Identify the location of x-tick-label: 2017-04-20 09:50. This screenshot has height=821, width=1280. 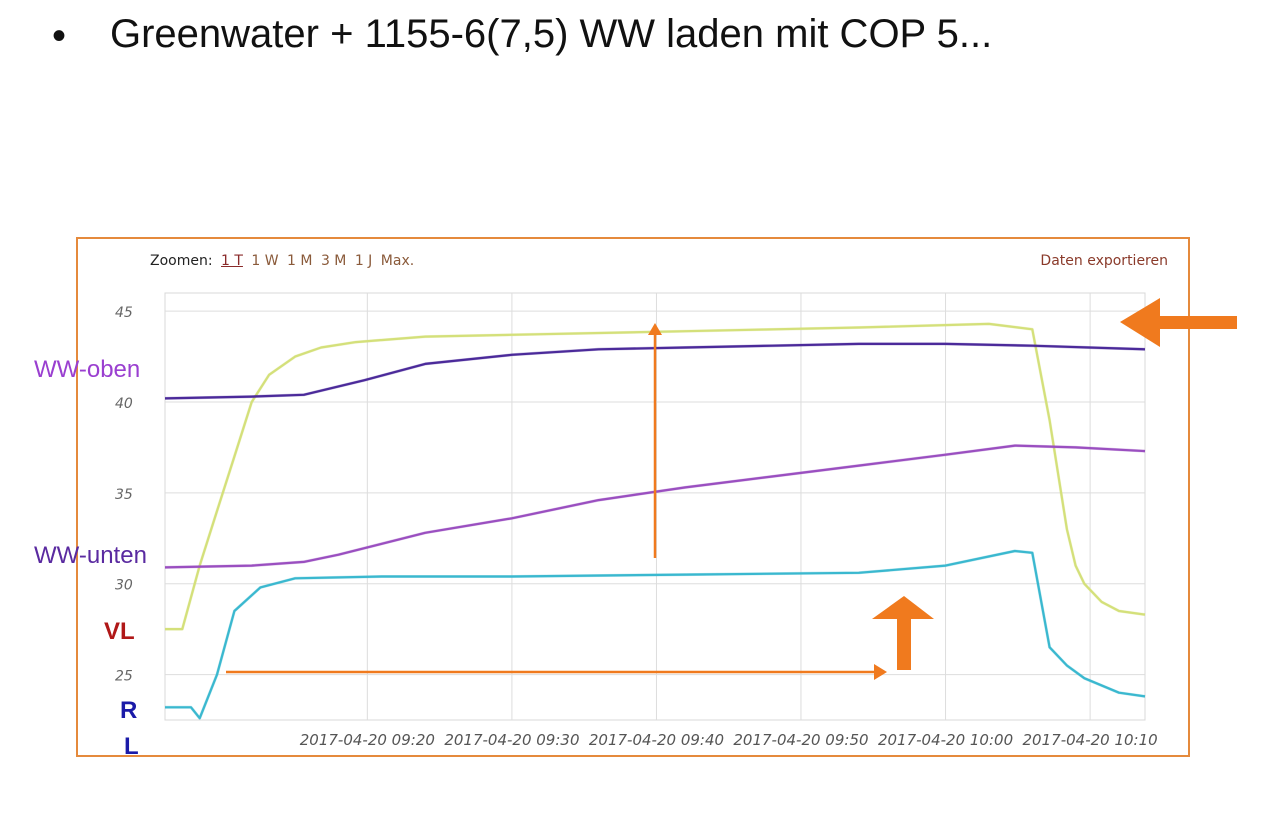
(800, 740).